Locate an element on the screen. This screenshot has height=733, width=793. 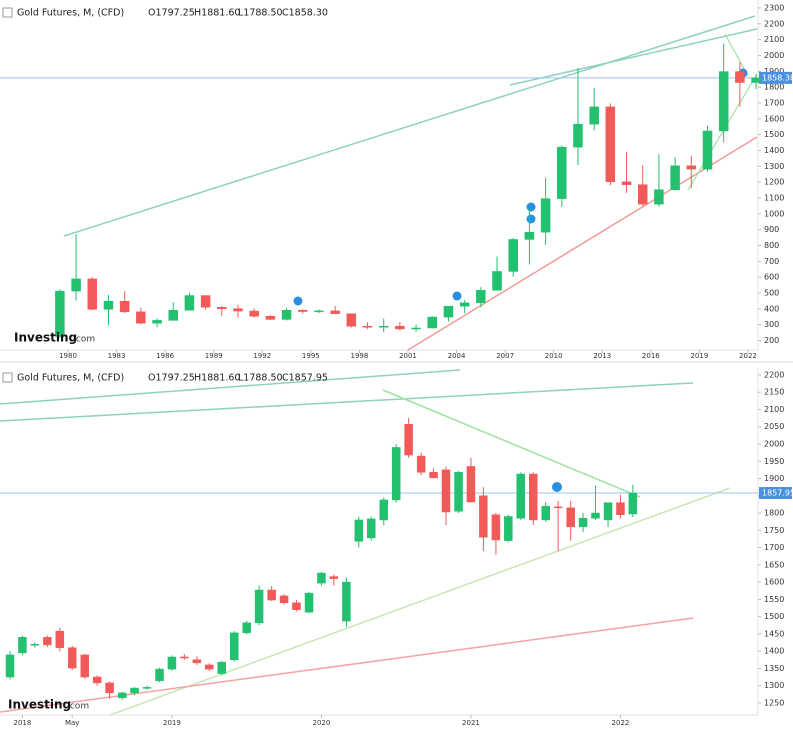
y-tick-label: 2300 is located at coordinates (774, 7).